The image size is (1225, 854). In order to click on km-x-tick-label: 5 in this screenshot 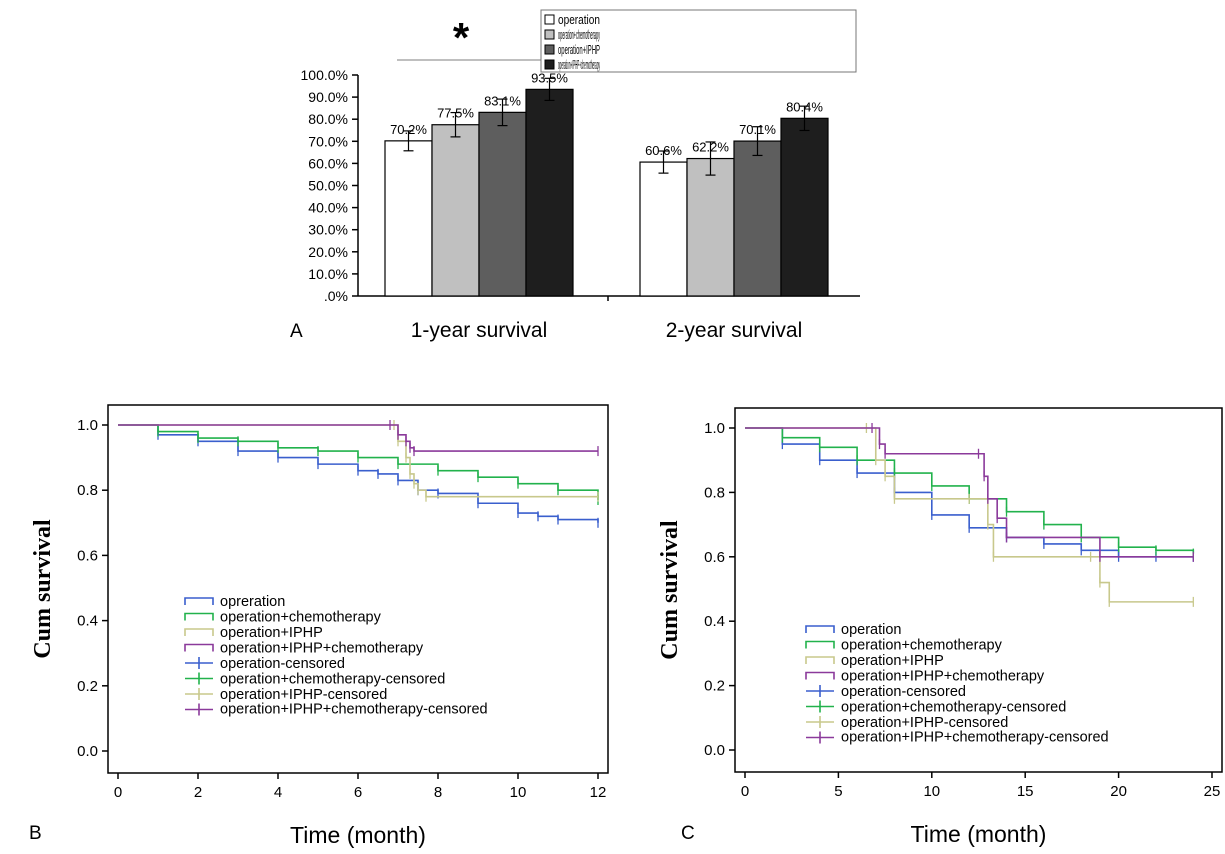, I will do `click(838, 791)`.